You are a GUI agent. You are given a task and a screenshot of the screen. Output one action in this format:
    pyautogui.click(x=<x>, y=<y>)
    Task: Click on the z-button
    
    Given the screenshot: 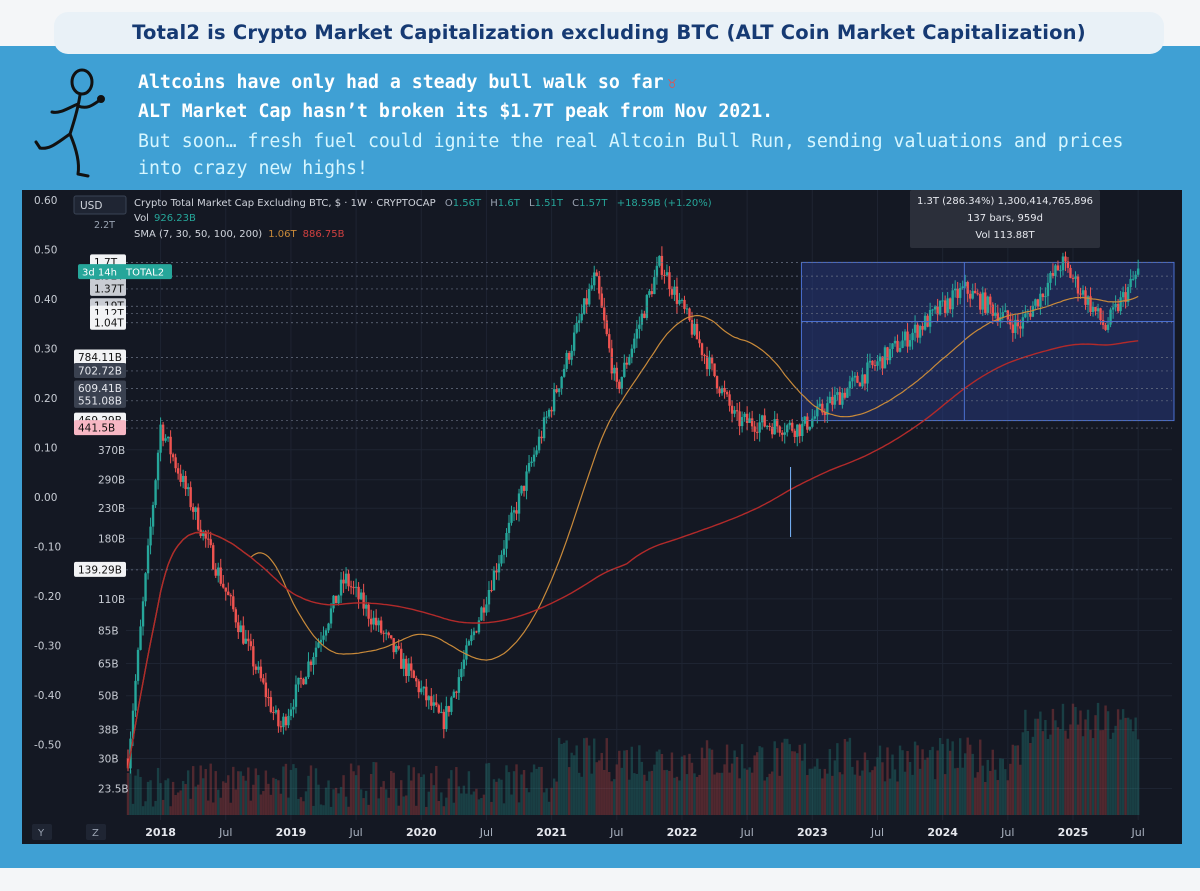 What is the action you would take?
    pyautogui.click(x=96, y=832)
    